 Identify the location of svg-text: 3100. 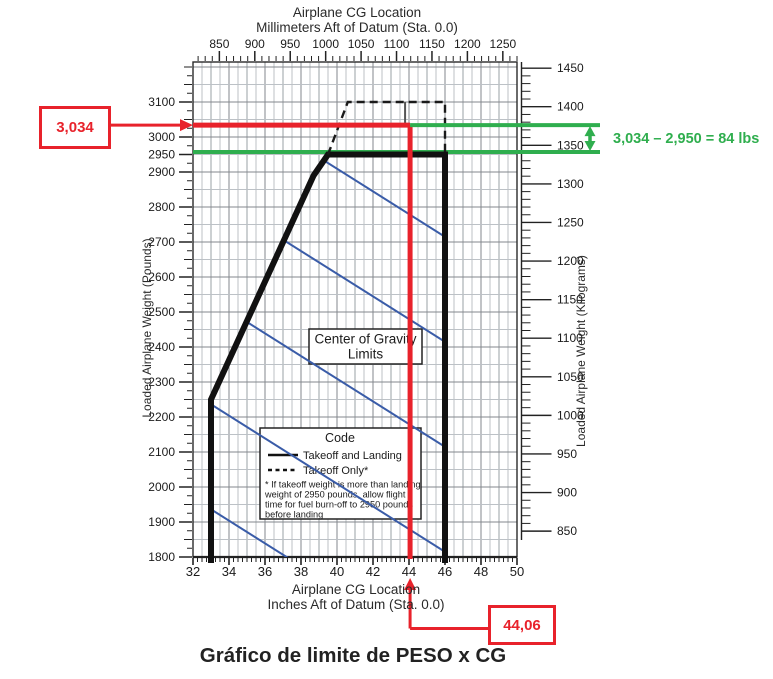
(161, 102).